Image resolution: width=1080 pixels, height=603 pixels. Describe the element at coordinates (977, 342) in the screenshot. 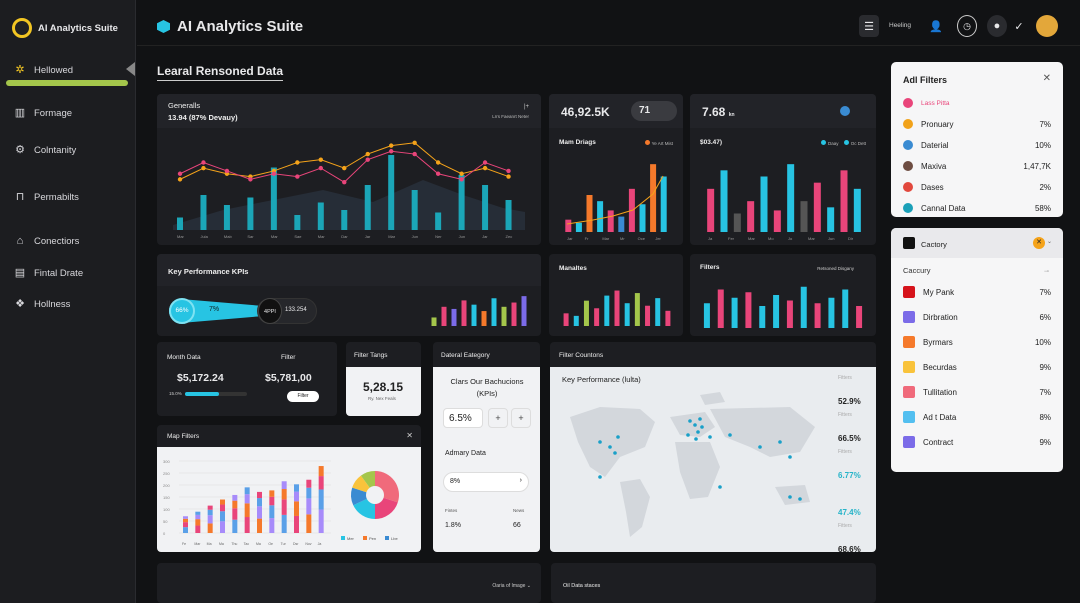

I see `category-row: Byrmars 10%` at that location.